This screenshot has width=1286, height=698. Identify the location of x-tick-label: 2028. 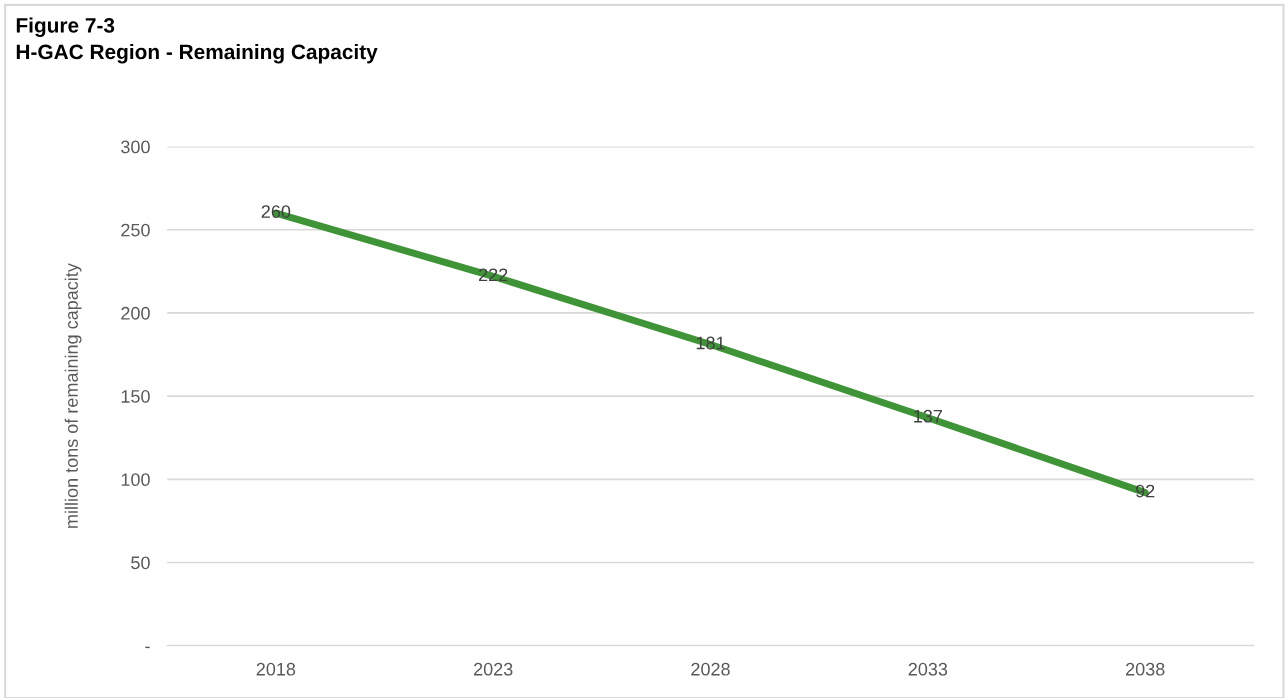
(710, 669).